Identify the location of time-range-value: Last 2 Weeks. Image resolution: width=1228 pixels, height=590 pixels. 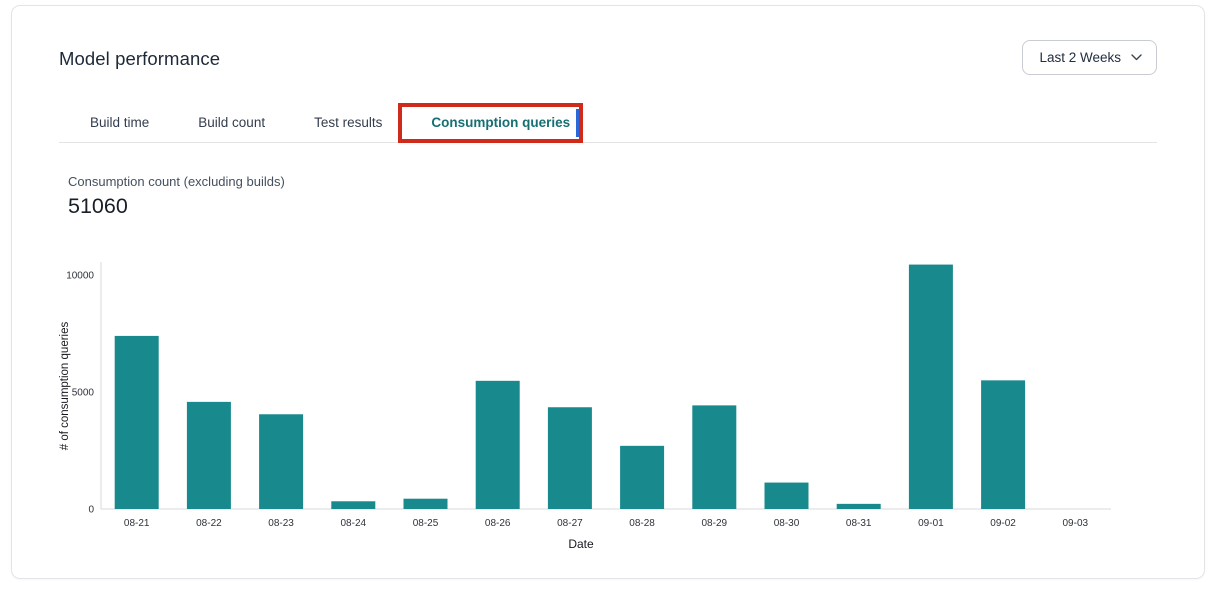
(1080, 57).